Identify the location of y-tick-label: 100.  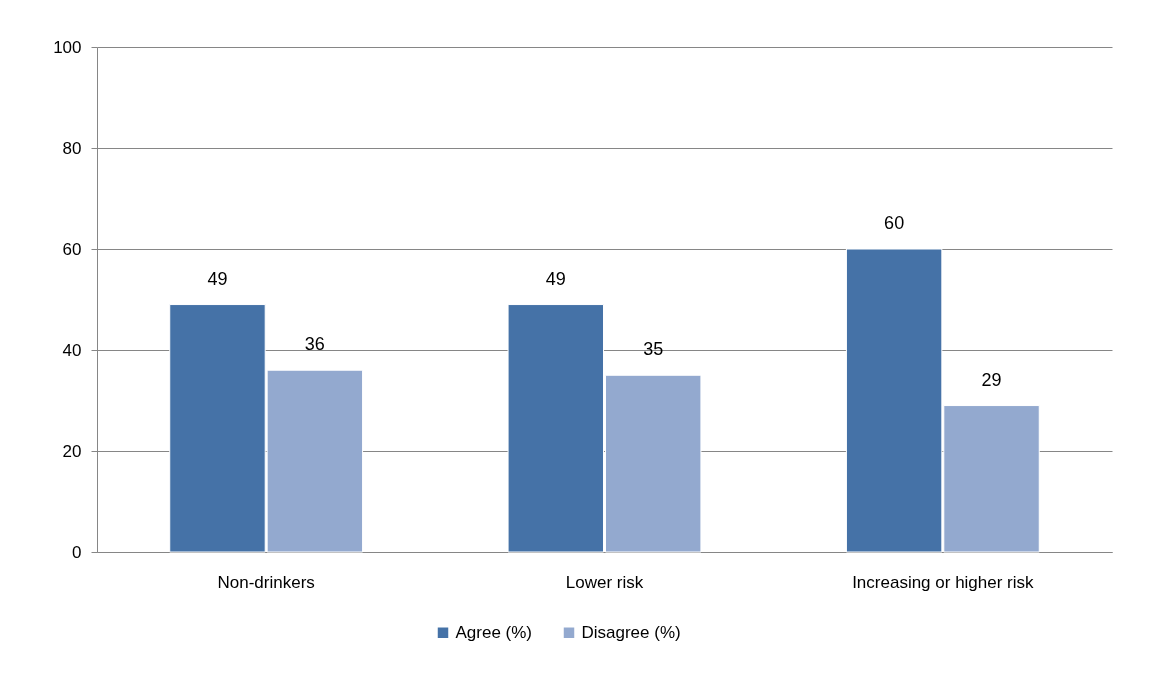
(67, 47).